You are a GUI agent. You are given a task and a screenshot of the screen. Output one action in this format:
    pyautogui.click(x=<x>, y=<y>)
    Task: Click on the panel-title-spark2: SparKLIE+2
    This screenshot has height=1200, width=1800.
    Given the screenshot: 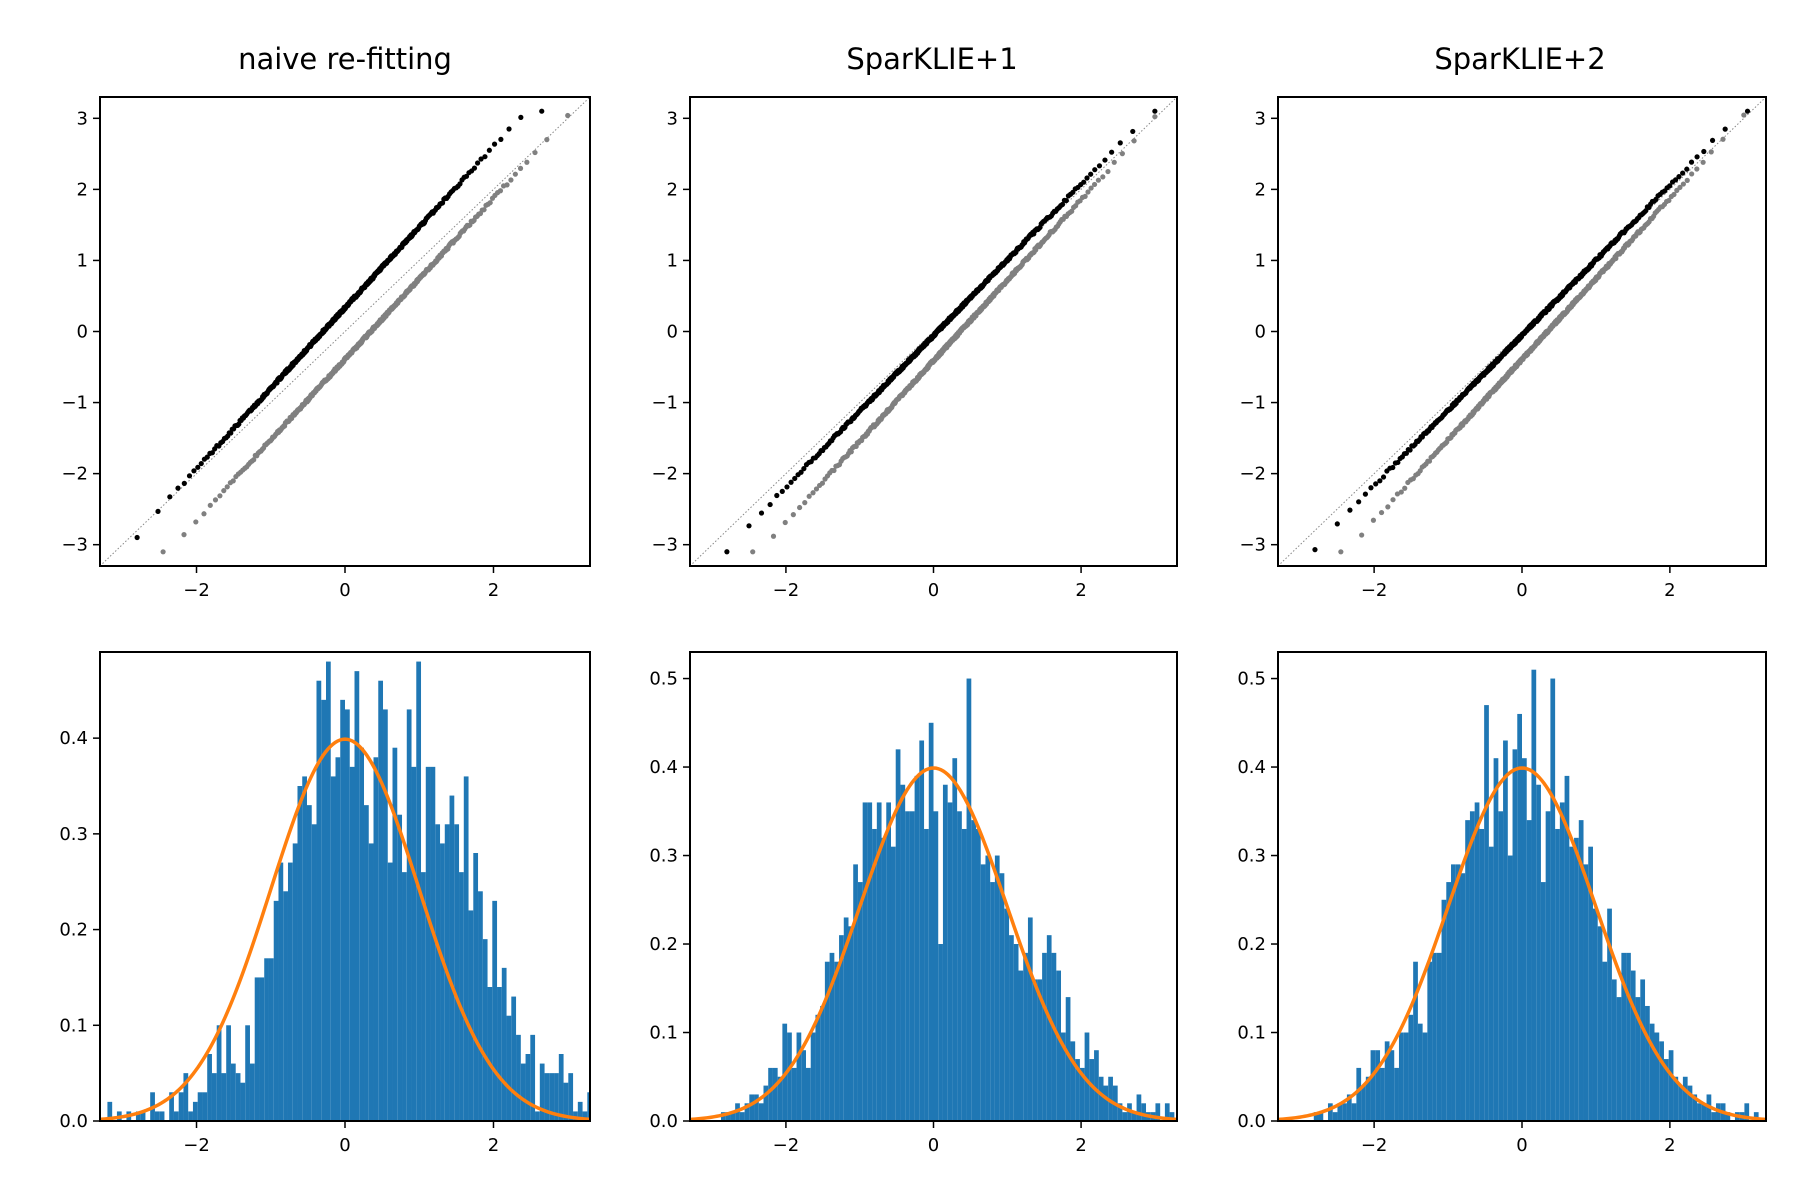 What is the action you would take?
    pyautogui.click(x=1519, y=59)
    